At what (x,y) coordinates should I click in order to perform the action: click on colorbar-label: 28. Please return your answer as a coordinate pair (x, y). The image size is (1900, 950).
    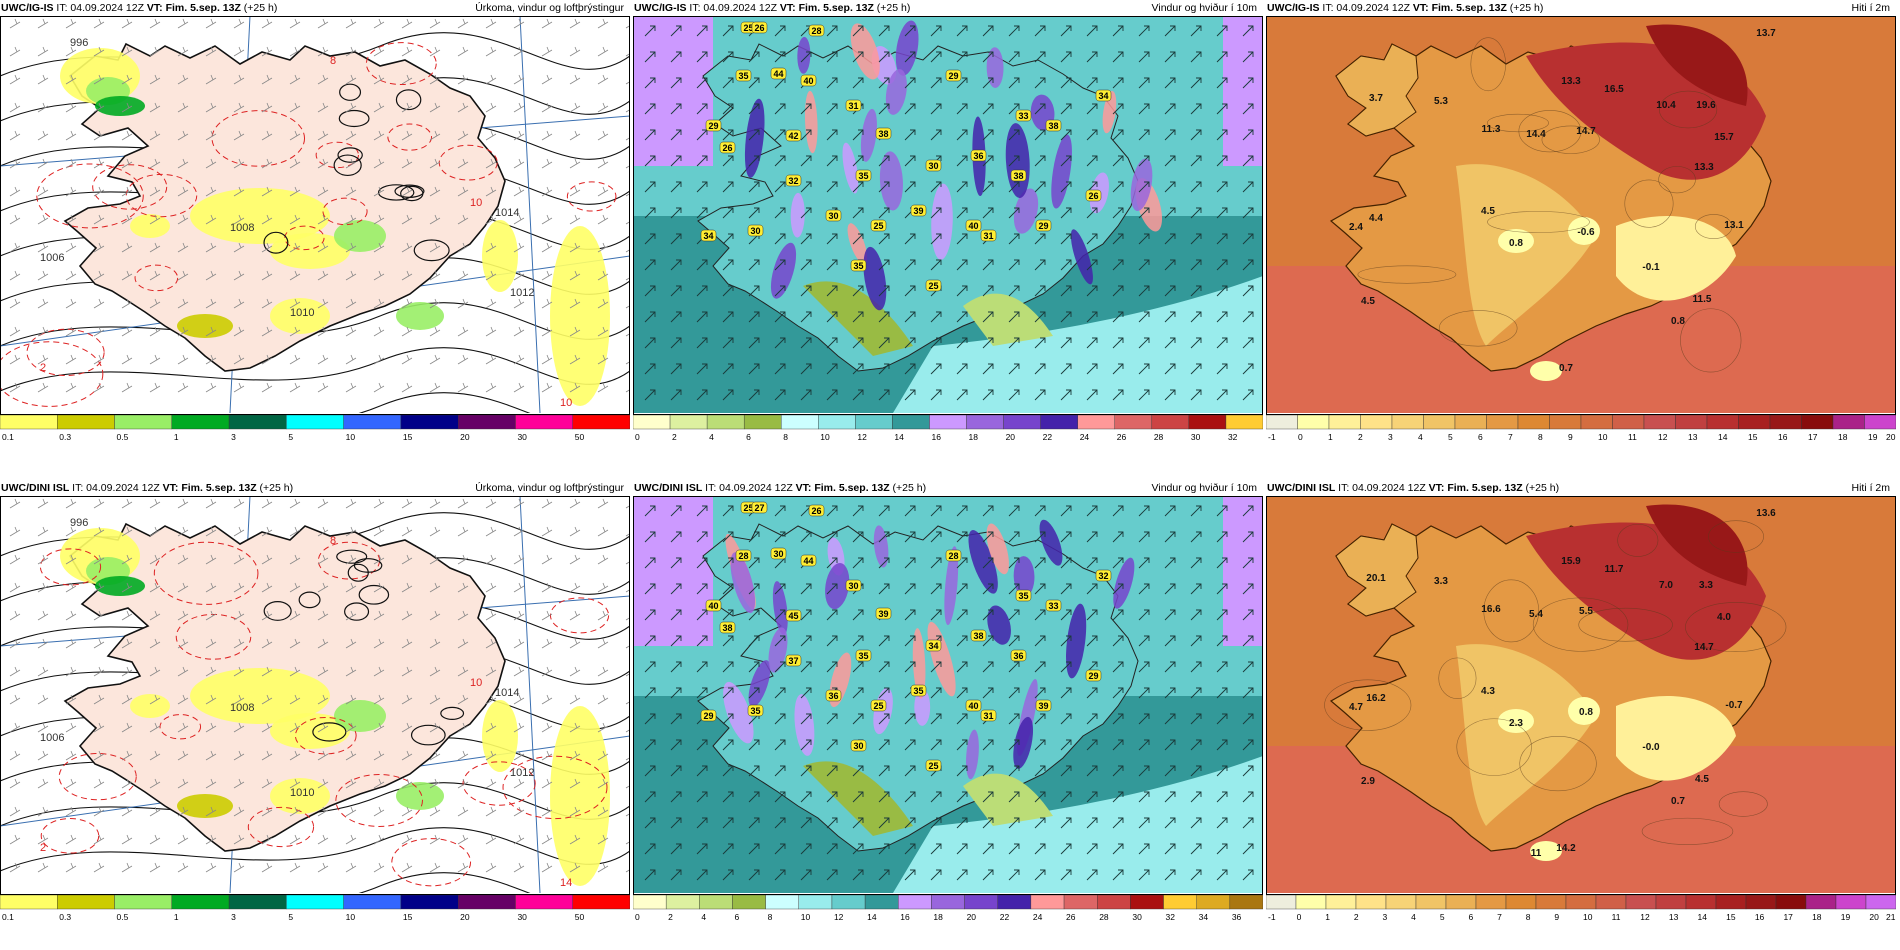
    Looking at the image, I should click on (1104, 917).